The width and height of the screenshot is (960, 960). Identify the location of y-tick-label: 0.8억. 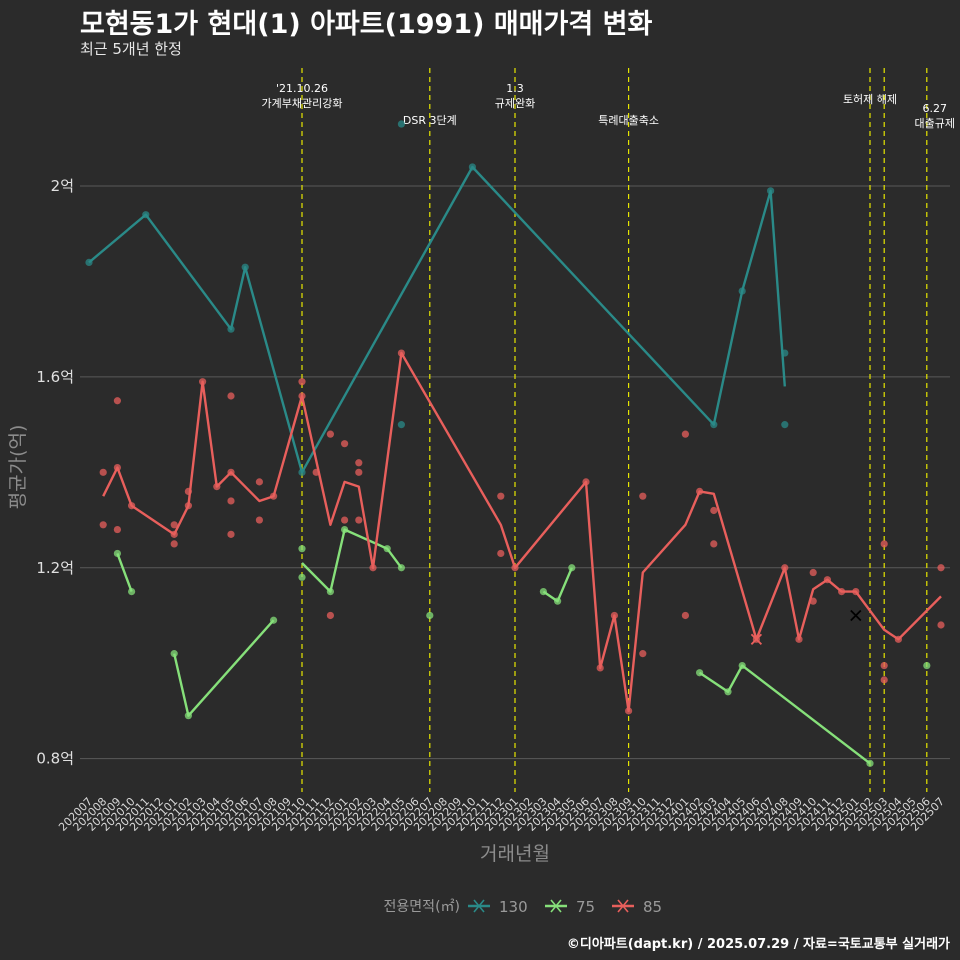
(55, 759).